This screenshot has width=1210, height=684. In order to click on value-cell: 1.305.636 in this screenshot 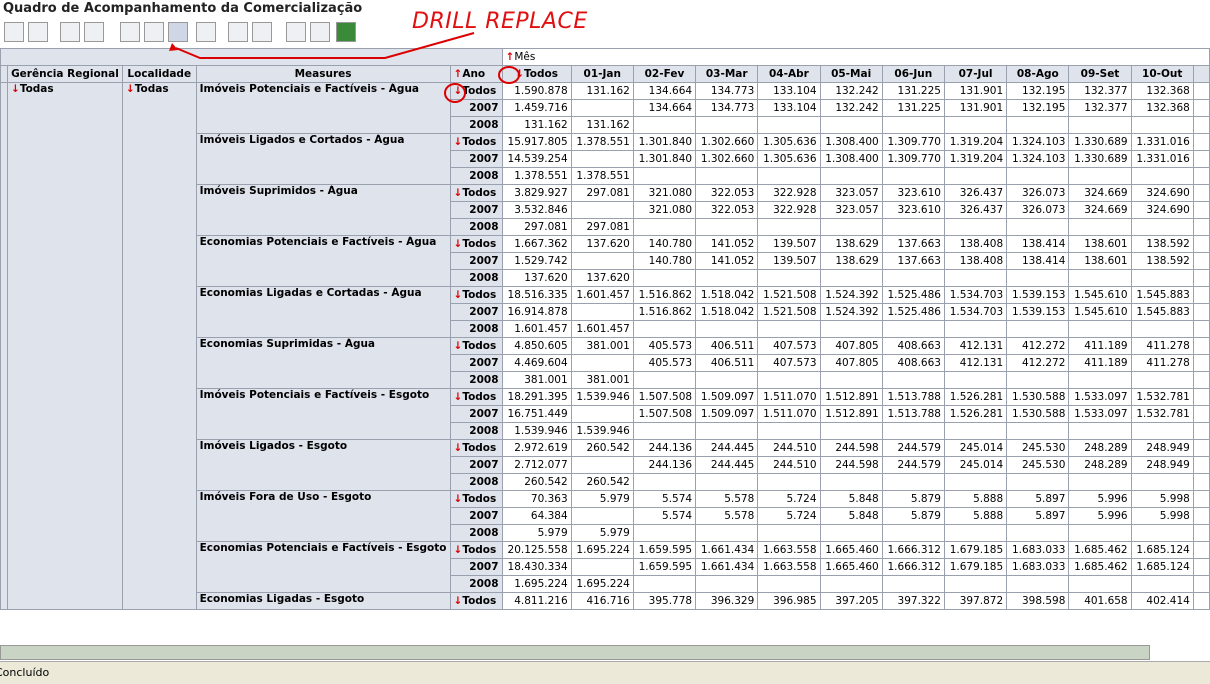, I will do `click(789, 142)`.